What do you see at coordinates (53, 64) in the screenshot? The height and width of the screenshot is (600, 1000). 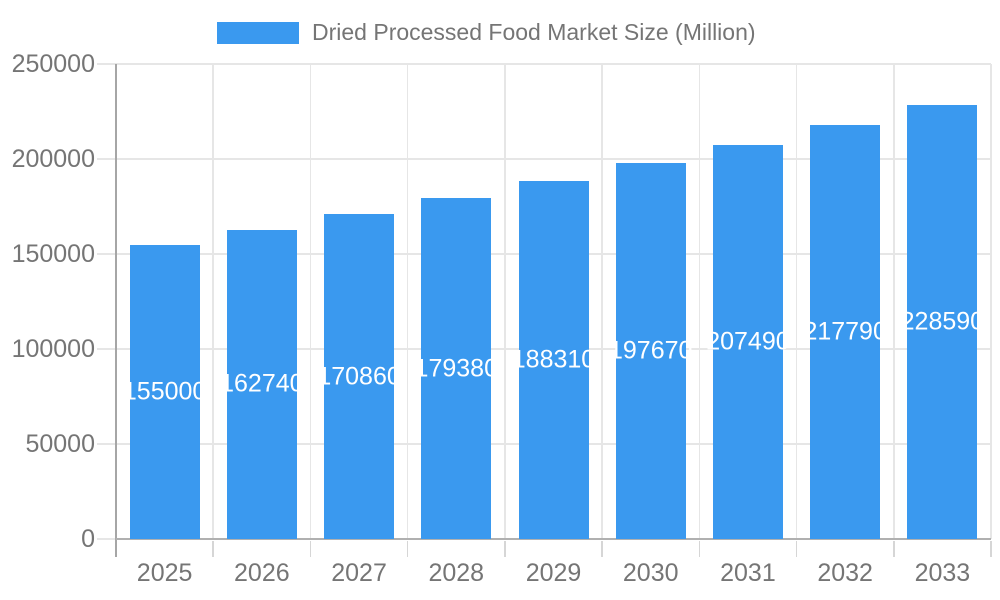 I see `y-axis-tick-label: 250000` at bounding box center [53, 64].